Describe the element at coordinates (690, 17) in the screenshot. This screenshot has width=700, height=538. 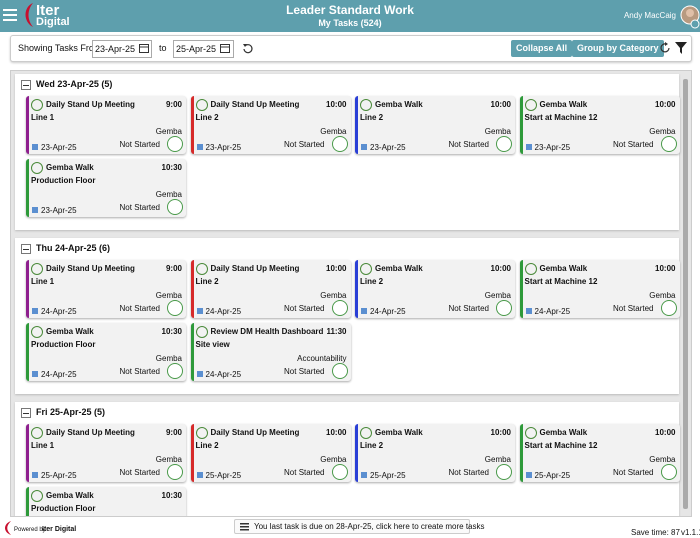
I see `avatar` at that location.